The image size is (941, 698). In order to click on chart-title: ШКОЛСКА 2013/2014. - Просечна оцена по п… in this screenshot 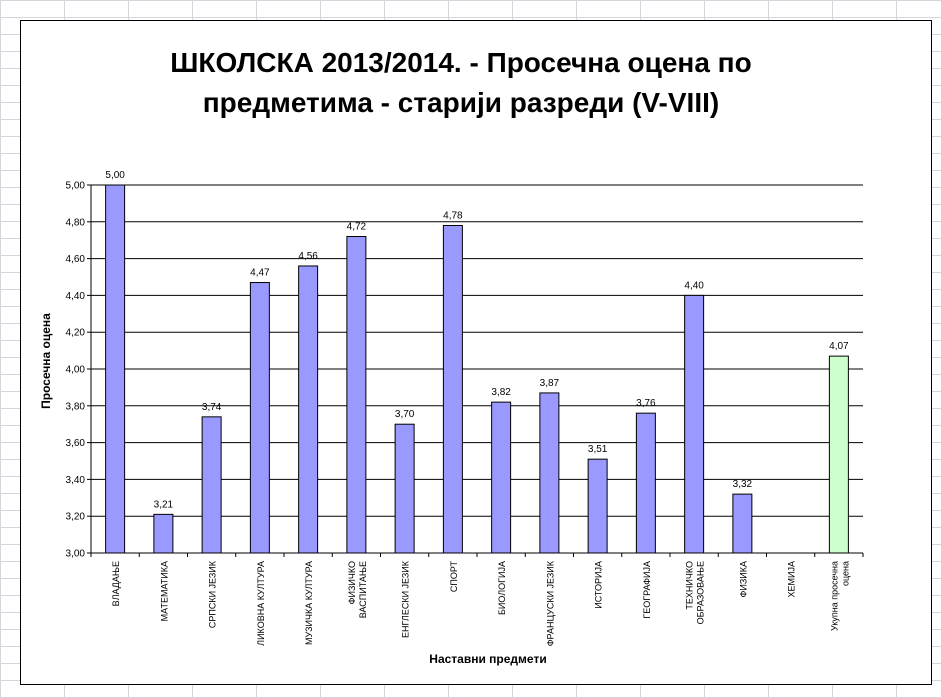, I will do `click(461, 83)`.